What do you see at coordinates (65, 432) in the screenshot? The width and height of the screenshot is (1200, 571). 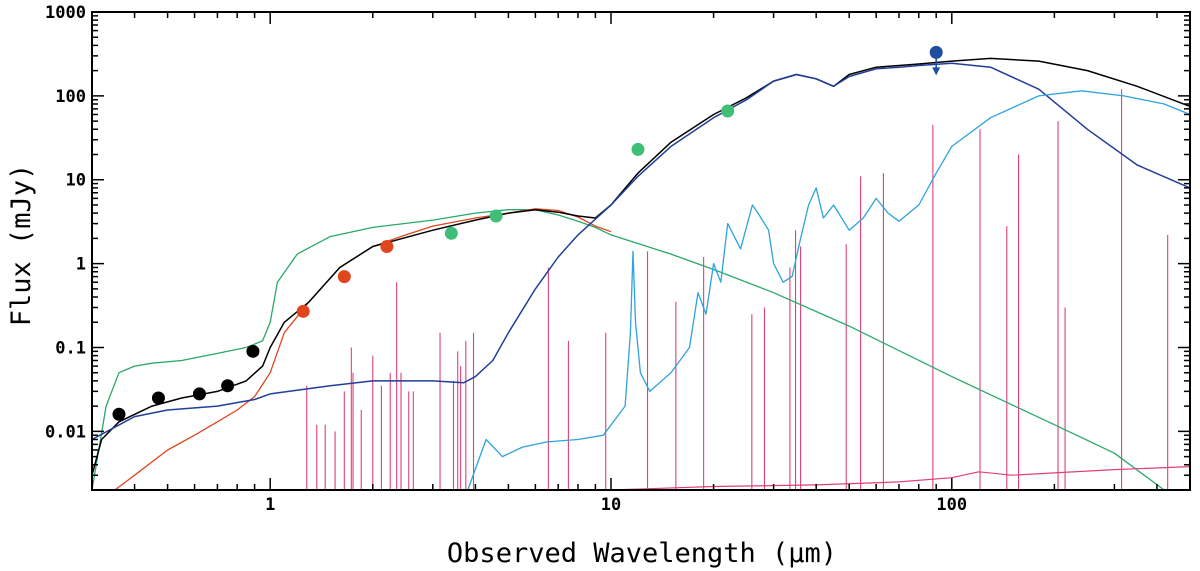 I see `y-tick-label: 0.01` at bounding box center [65, 432].